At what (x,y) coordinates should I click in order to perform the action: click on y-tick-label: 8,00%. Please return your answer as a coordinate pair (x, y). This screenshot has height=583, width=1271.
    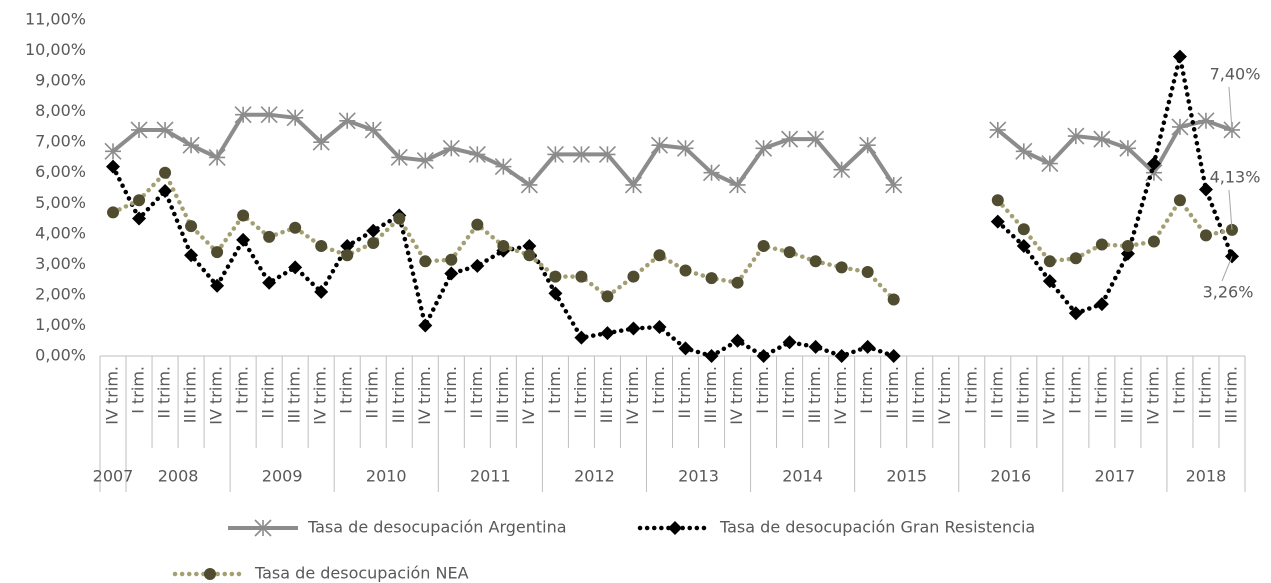
    Looking at the image, I should click on (60, 110).